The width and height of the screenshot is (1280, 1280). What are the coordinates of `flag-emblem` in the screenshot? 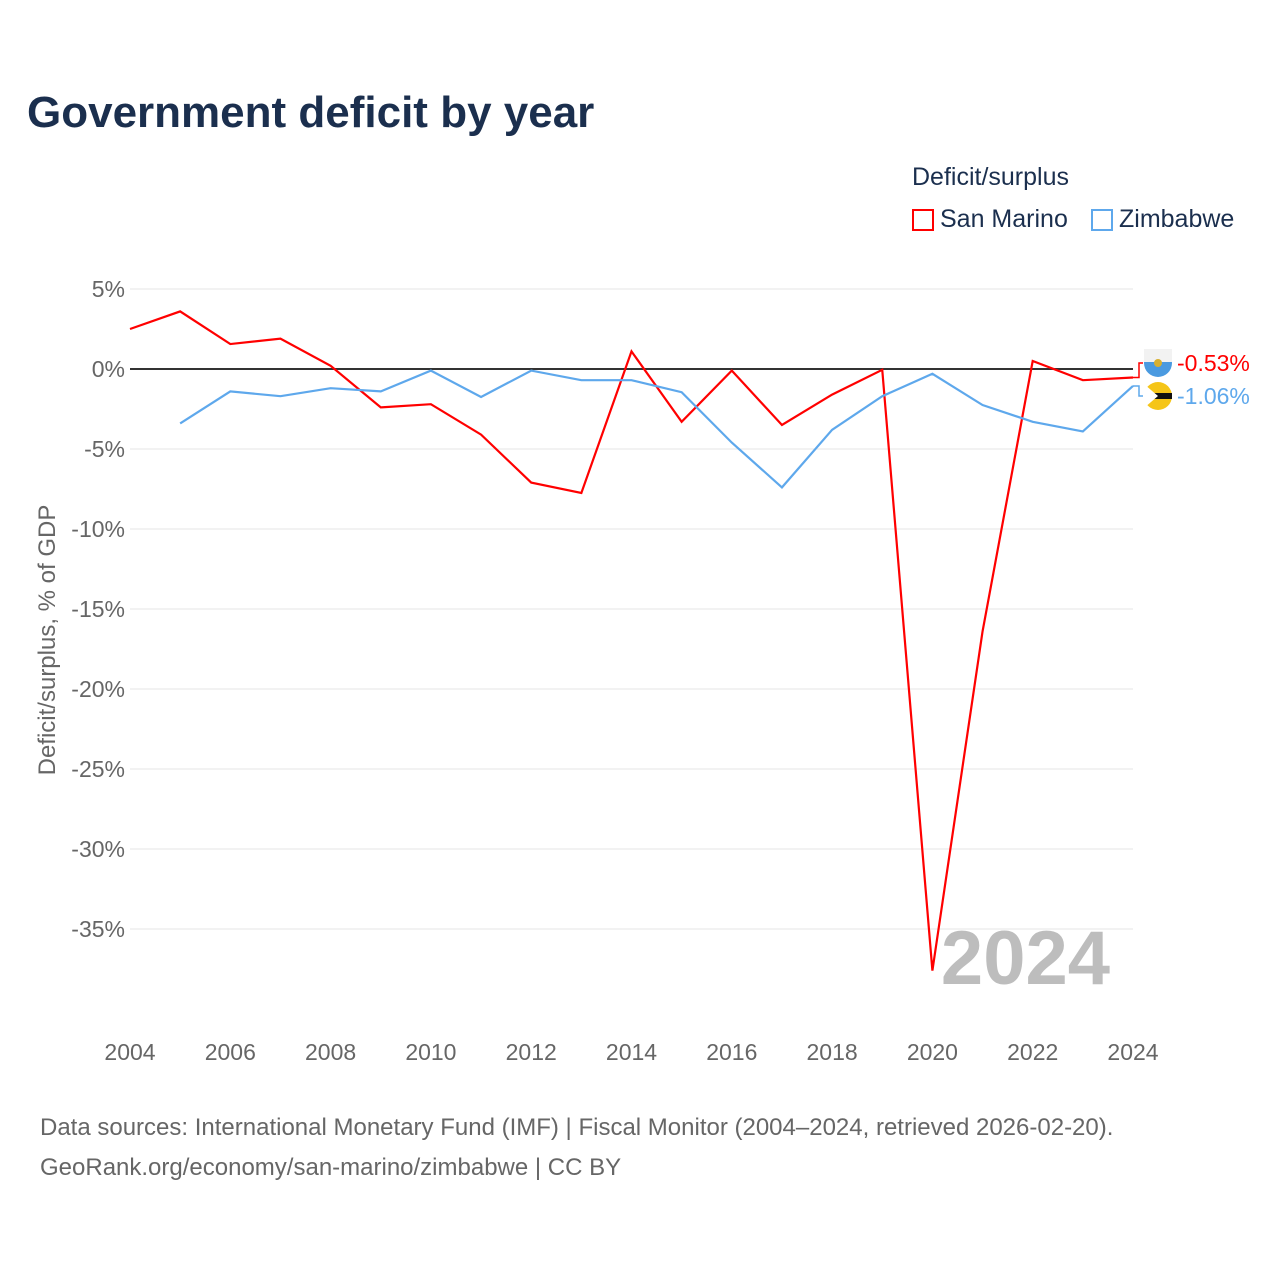 It's located at (1158, 363).